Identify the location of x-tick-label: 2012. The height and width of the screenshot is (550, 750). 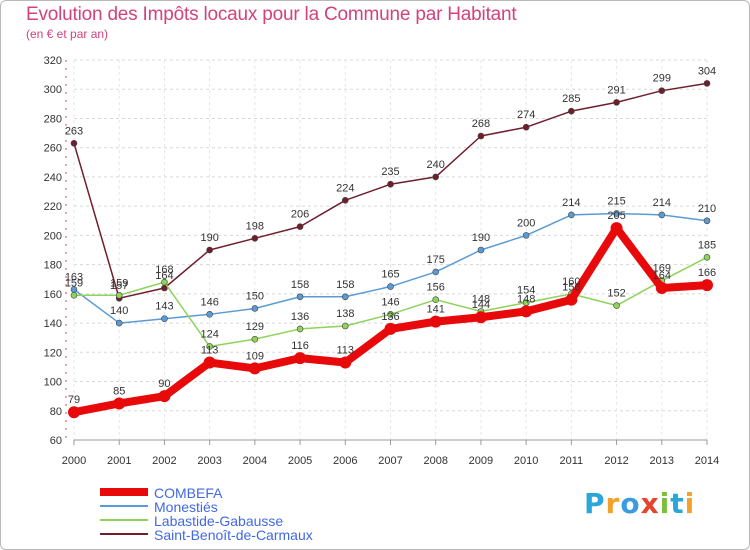
(616, 461).